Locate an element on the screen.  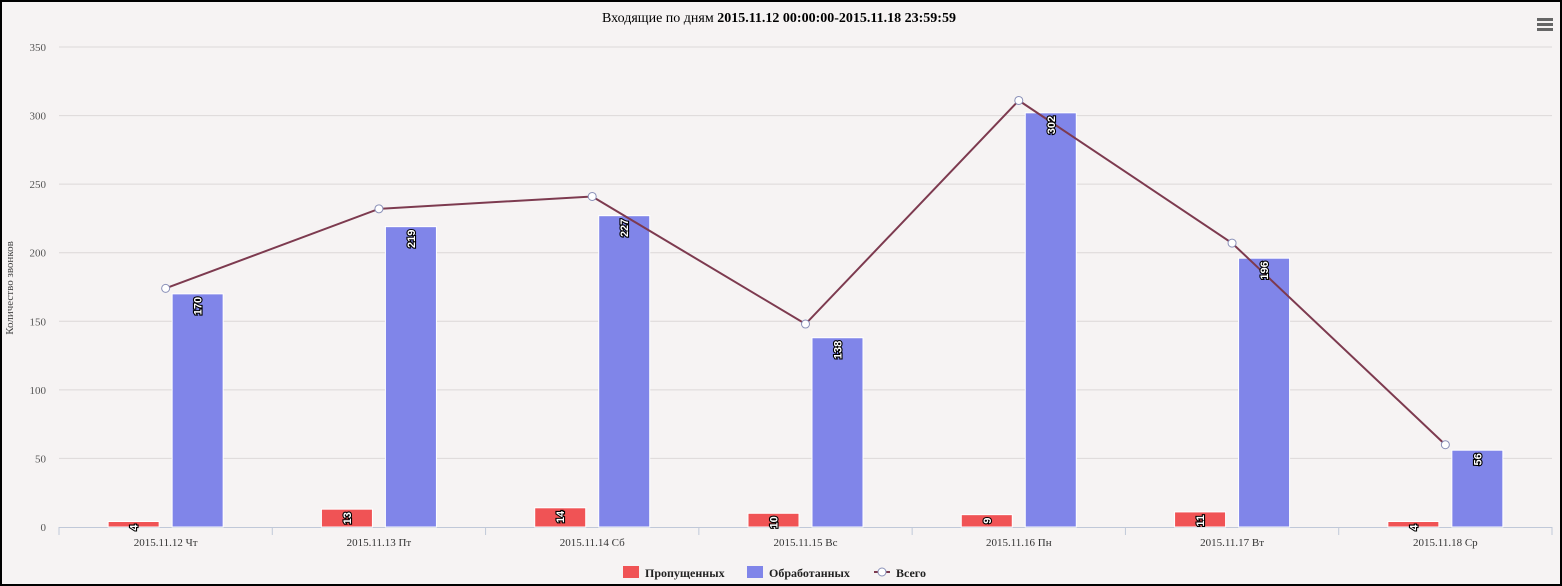
legend-item: Пропущенных is located at coordinates (674, 573).